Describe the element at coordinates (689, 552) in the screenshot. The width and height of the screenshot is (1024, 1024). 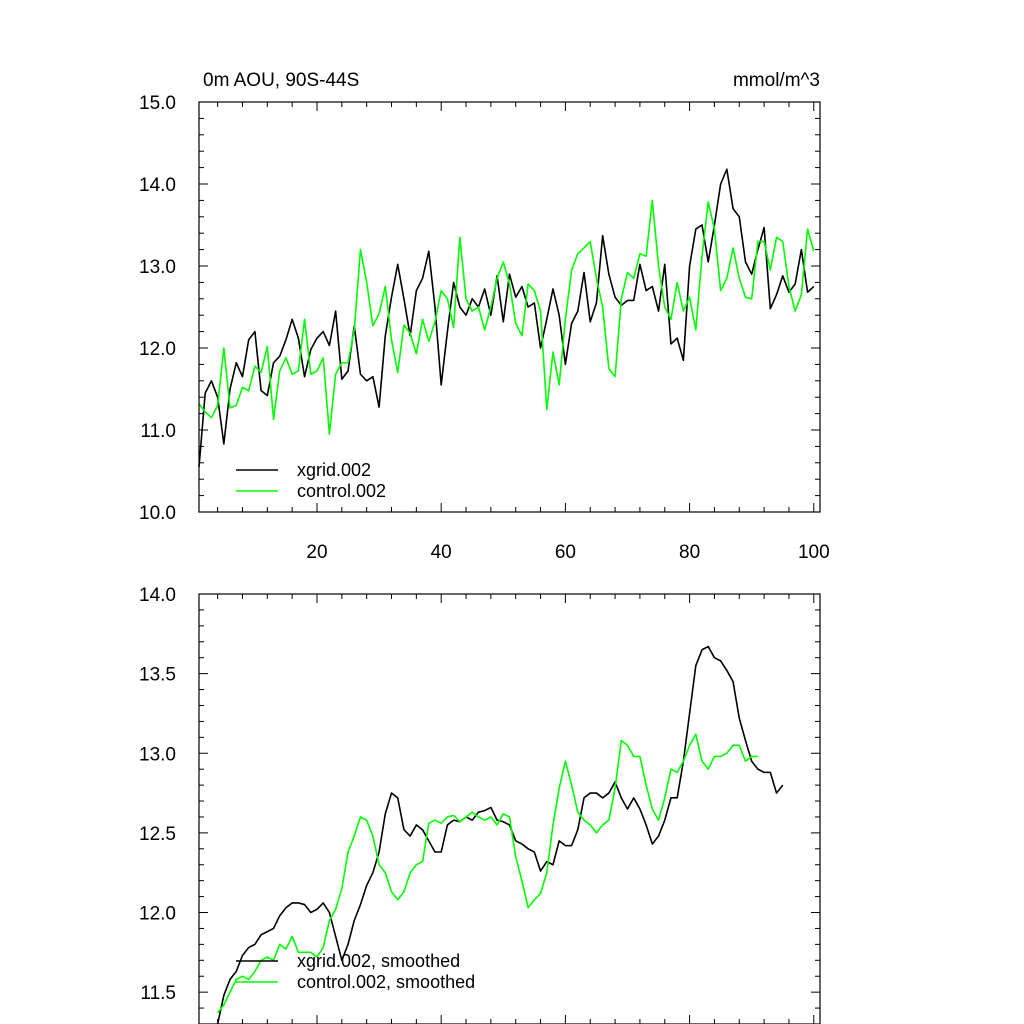
I see `x-tick-label: 80` at that location.